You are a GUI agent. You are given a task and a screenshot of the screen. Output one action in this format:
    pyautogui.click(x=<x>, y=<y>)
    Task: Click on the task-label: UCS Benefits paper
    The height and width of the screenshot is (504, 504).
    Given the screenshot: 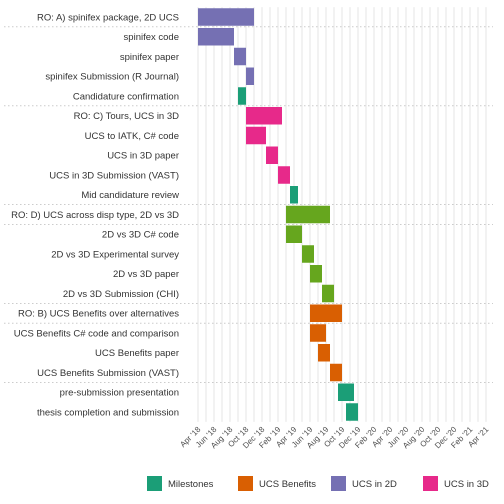 What is the action you would take?
    pyautogui.click(x=137, y=353)
    